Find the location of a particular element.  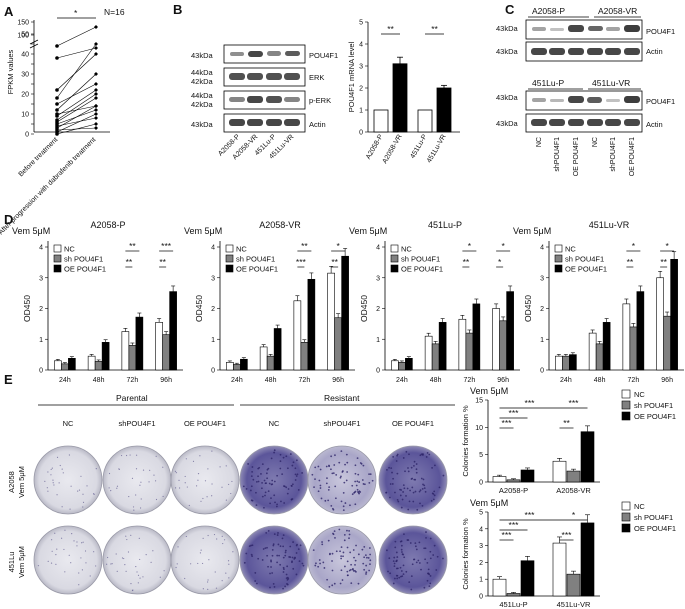

e-chart-y-tick-label: 2 is located at coordinates (481, 563).